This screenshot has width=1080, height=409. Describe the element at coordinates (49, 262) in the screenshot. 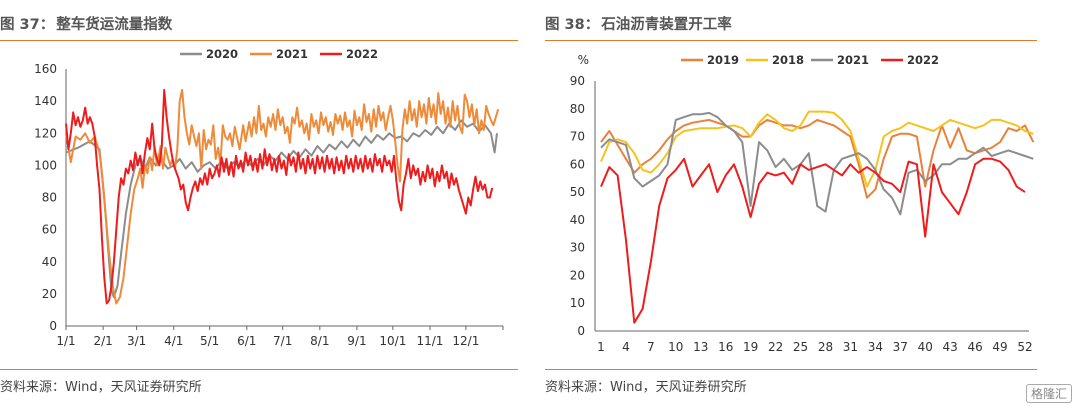

I see `left-y-tick-label: 40` at that location.